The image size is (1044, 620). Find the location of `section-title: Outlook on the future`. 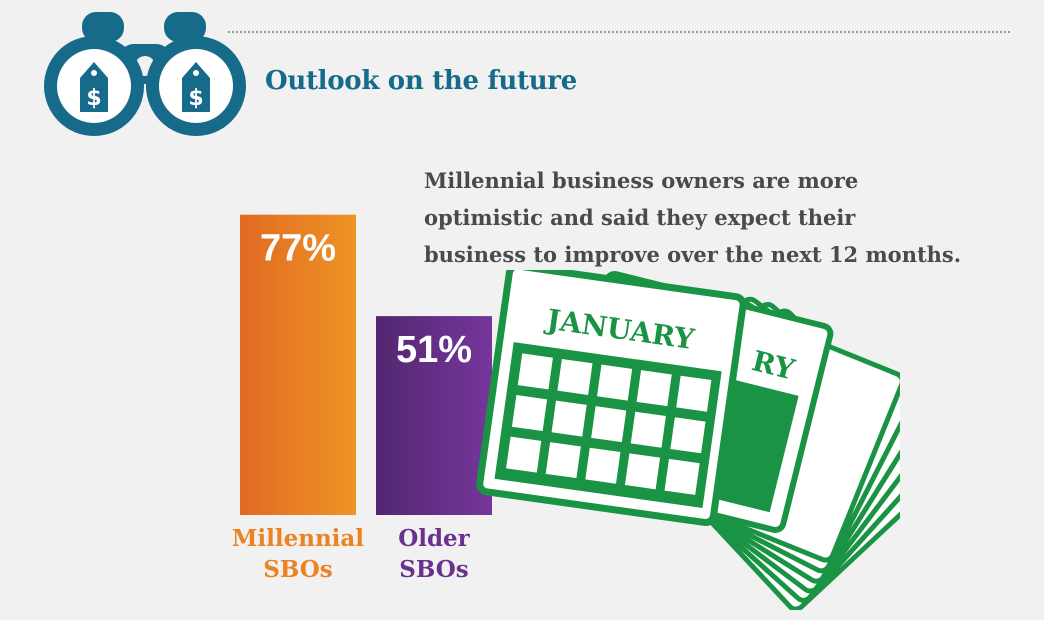

section-title: Outlook on the future is located at coordinates (421, 81).